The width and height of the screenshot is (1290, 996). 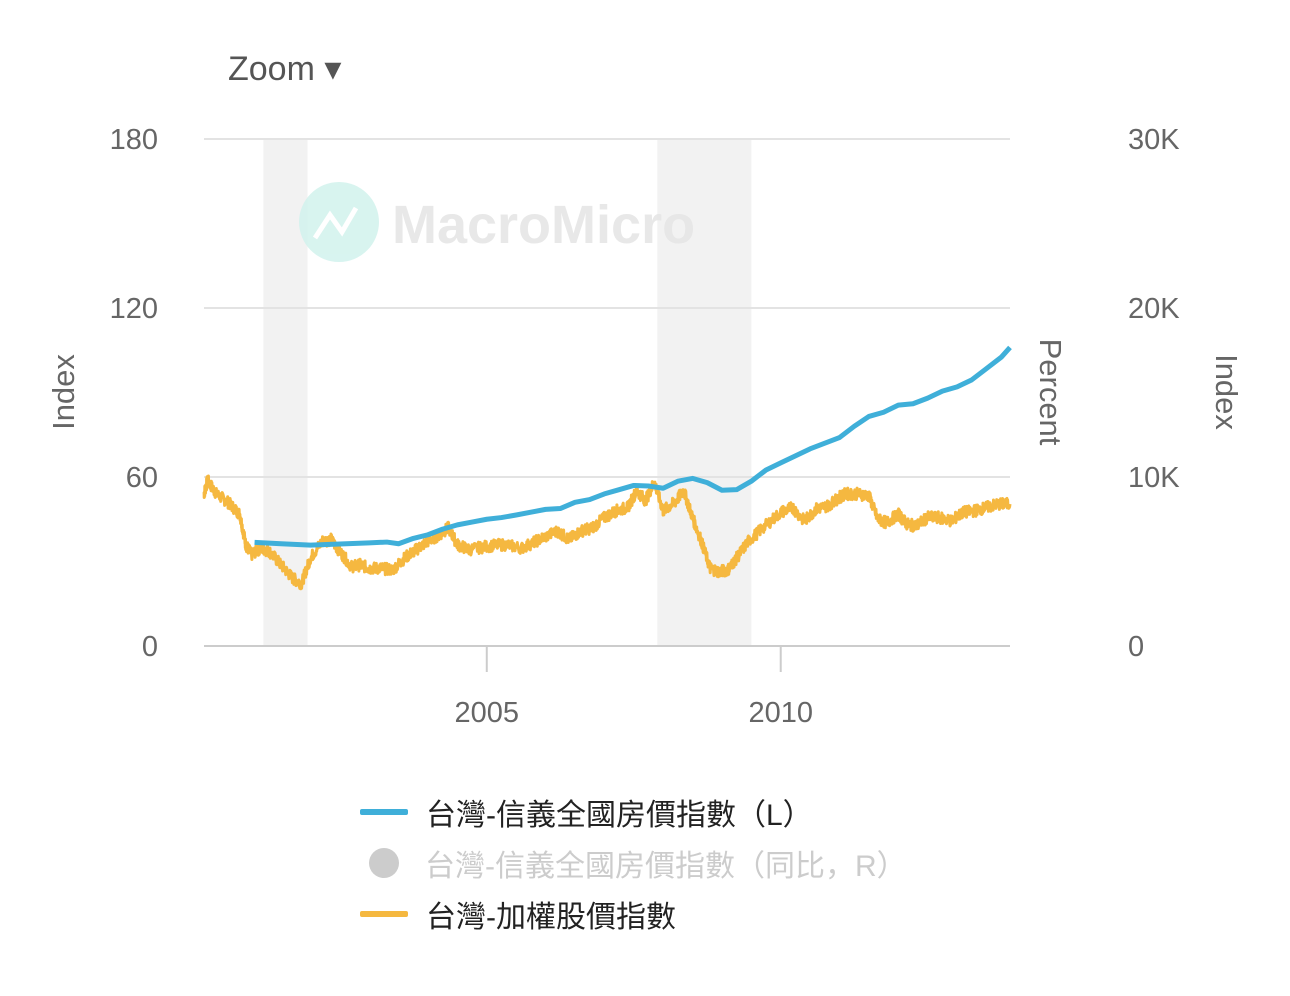 I want to click on legend-item-taiex: 台灣-加權股價指數, so click(x=518, y=914).